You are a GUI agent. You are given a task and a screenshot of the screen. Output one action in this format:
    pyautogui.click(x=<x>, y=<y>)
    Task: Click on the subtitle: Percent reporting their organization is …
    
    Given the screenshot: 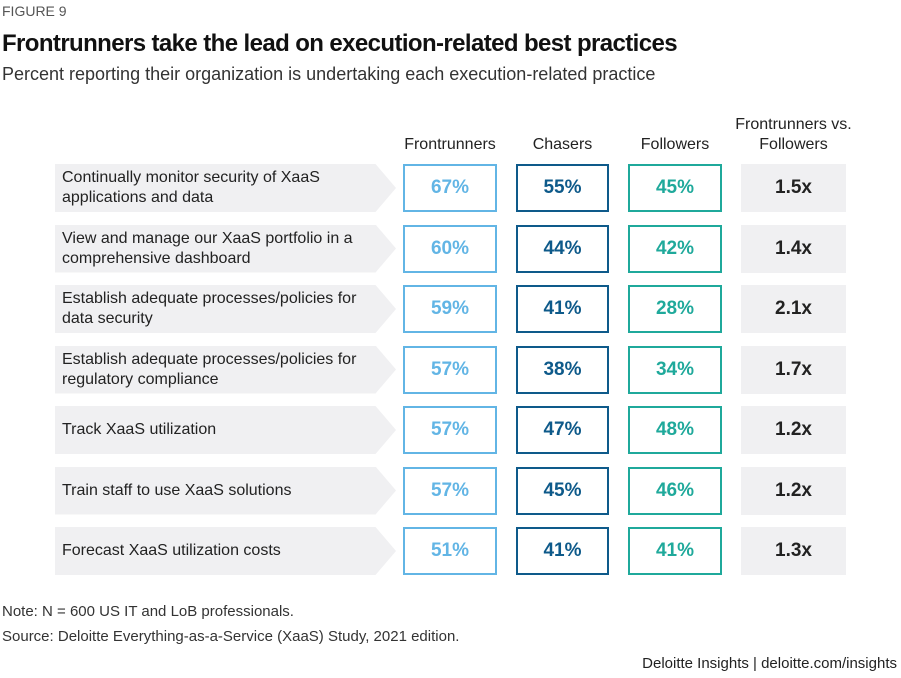 What is the action you would take?
    pyautogui.click(x=329, y=74)
    